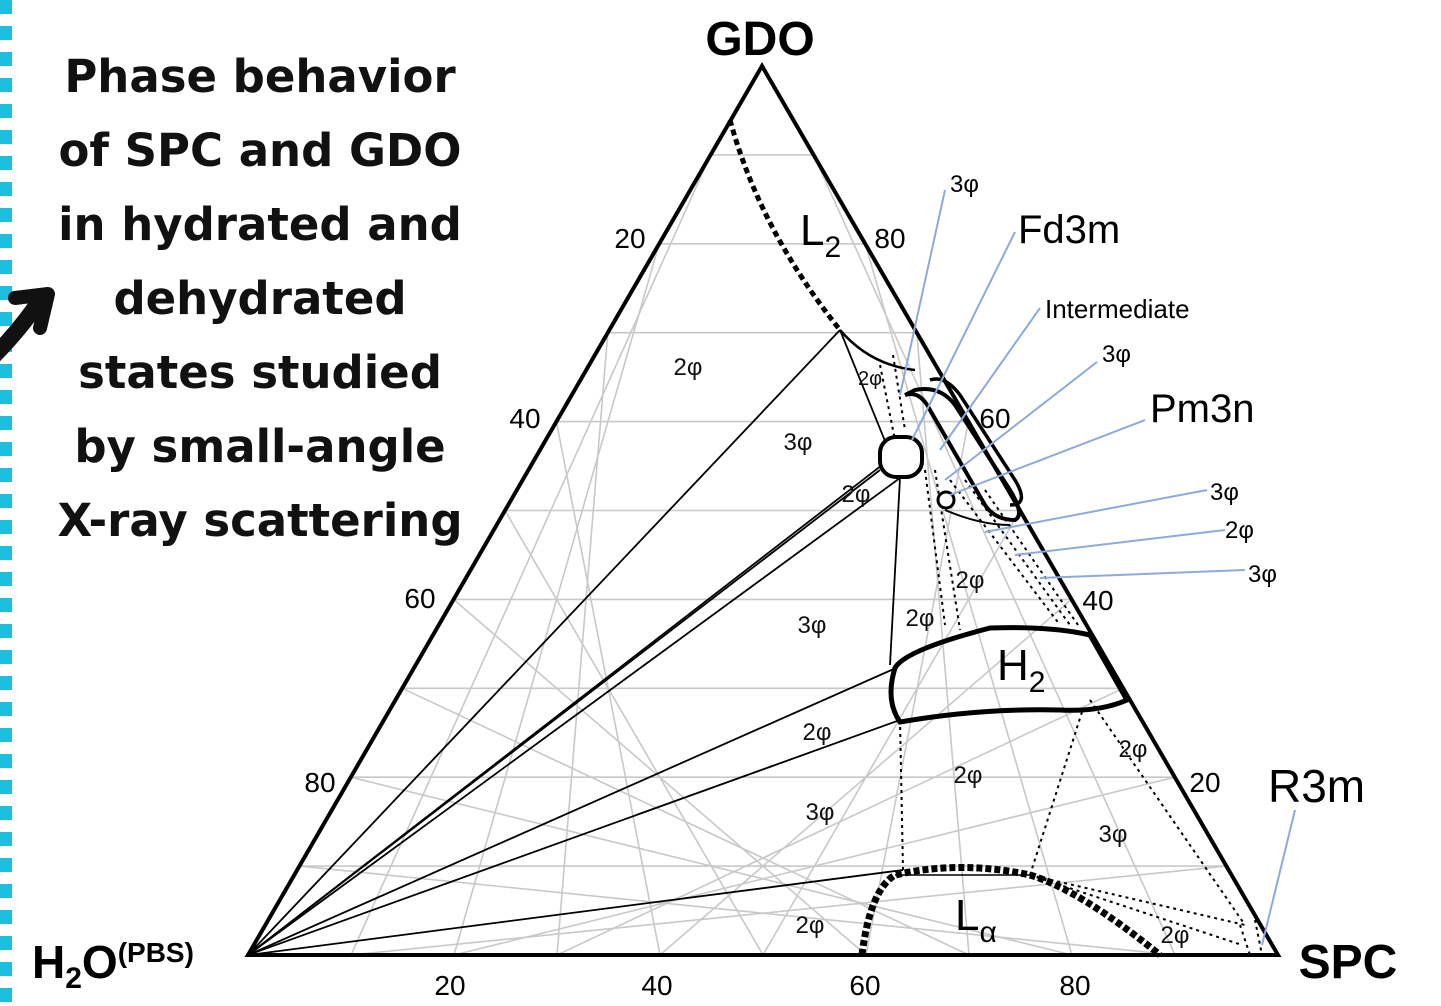  I want to click on caption-line: of SPC and GDO, so click(260, 150).